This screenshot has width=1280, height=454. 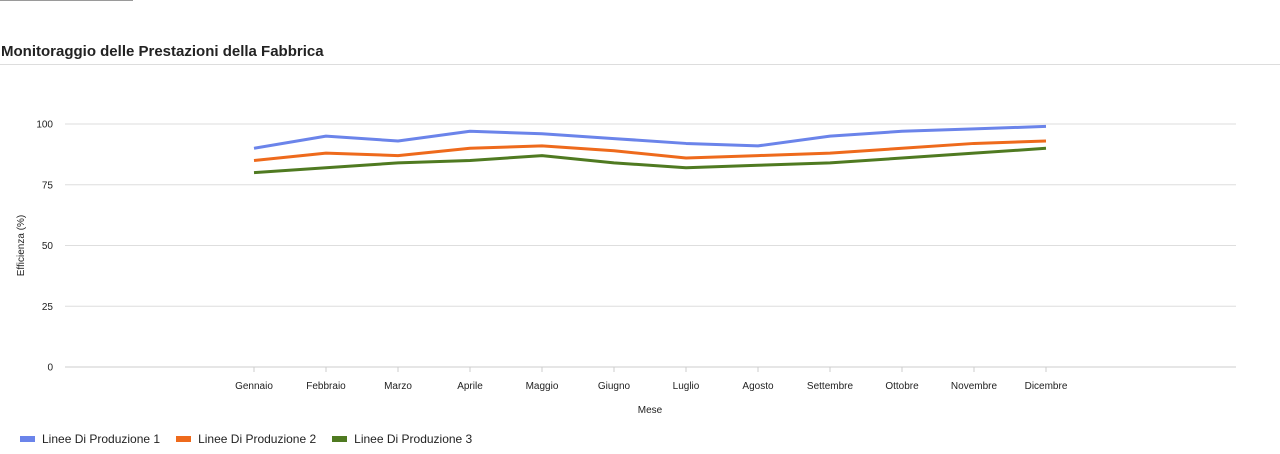 I want to click on legend-item: Linee Di Produzione 3, so click(x=402, y=439).